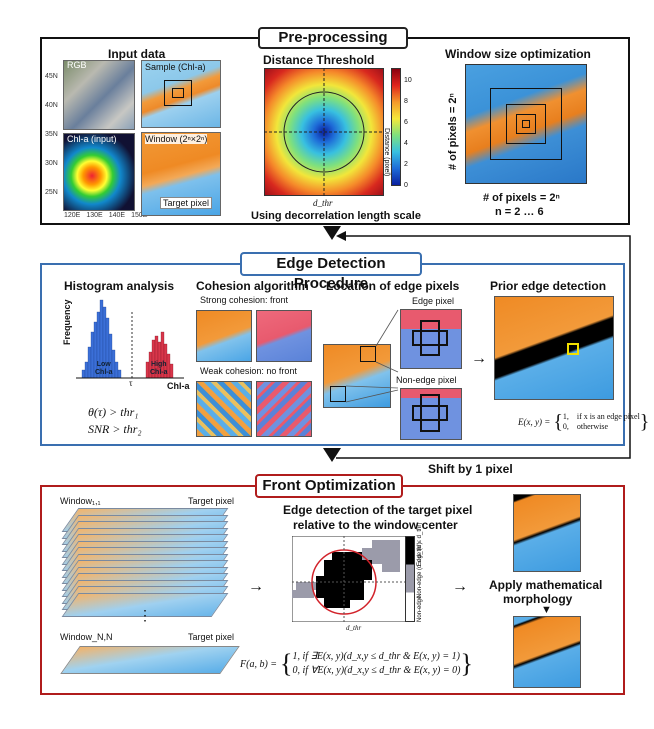 The image size is (654, 729). Describe the element at coordinates (119, 286) in the screenshot. I see `histogram-heading: Histogram analysis` at that location.